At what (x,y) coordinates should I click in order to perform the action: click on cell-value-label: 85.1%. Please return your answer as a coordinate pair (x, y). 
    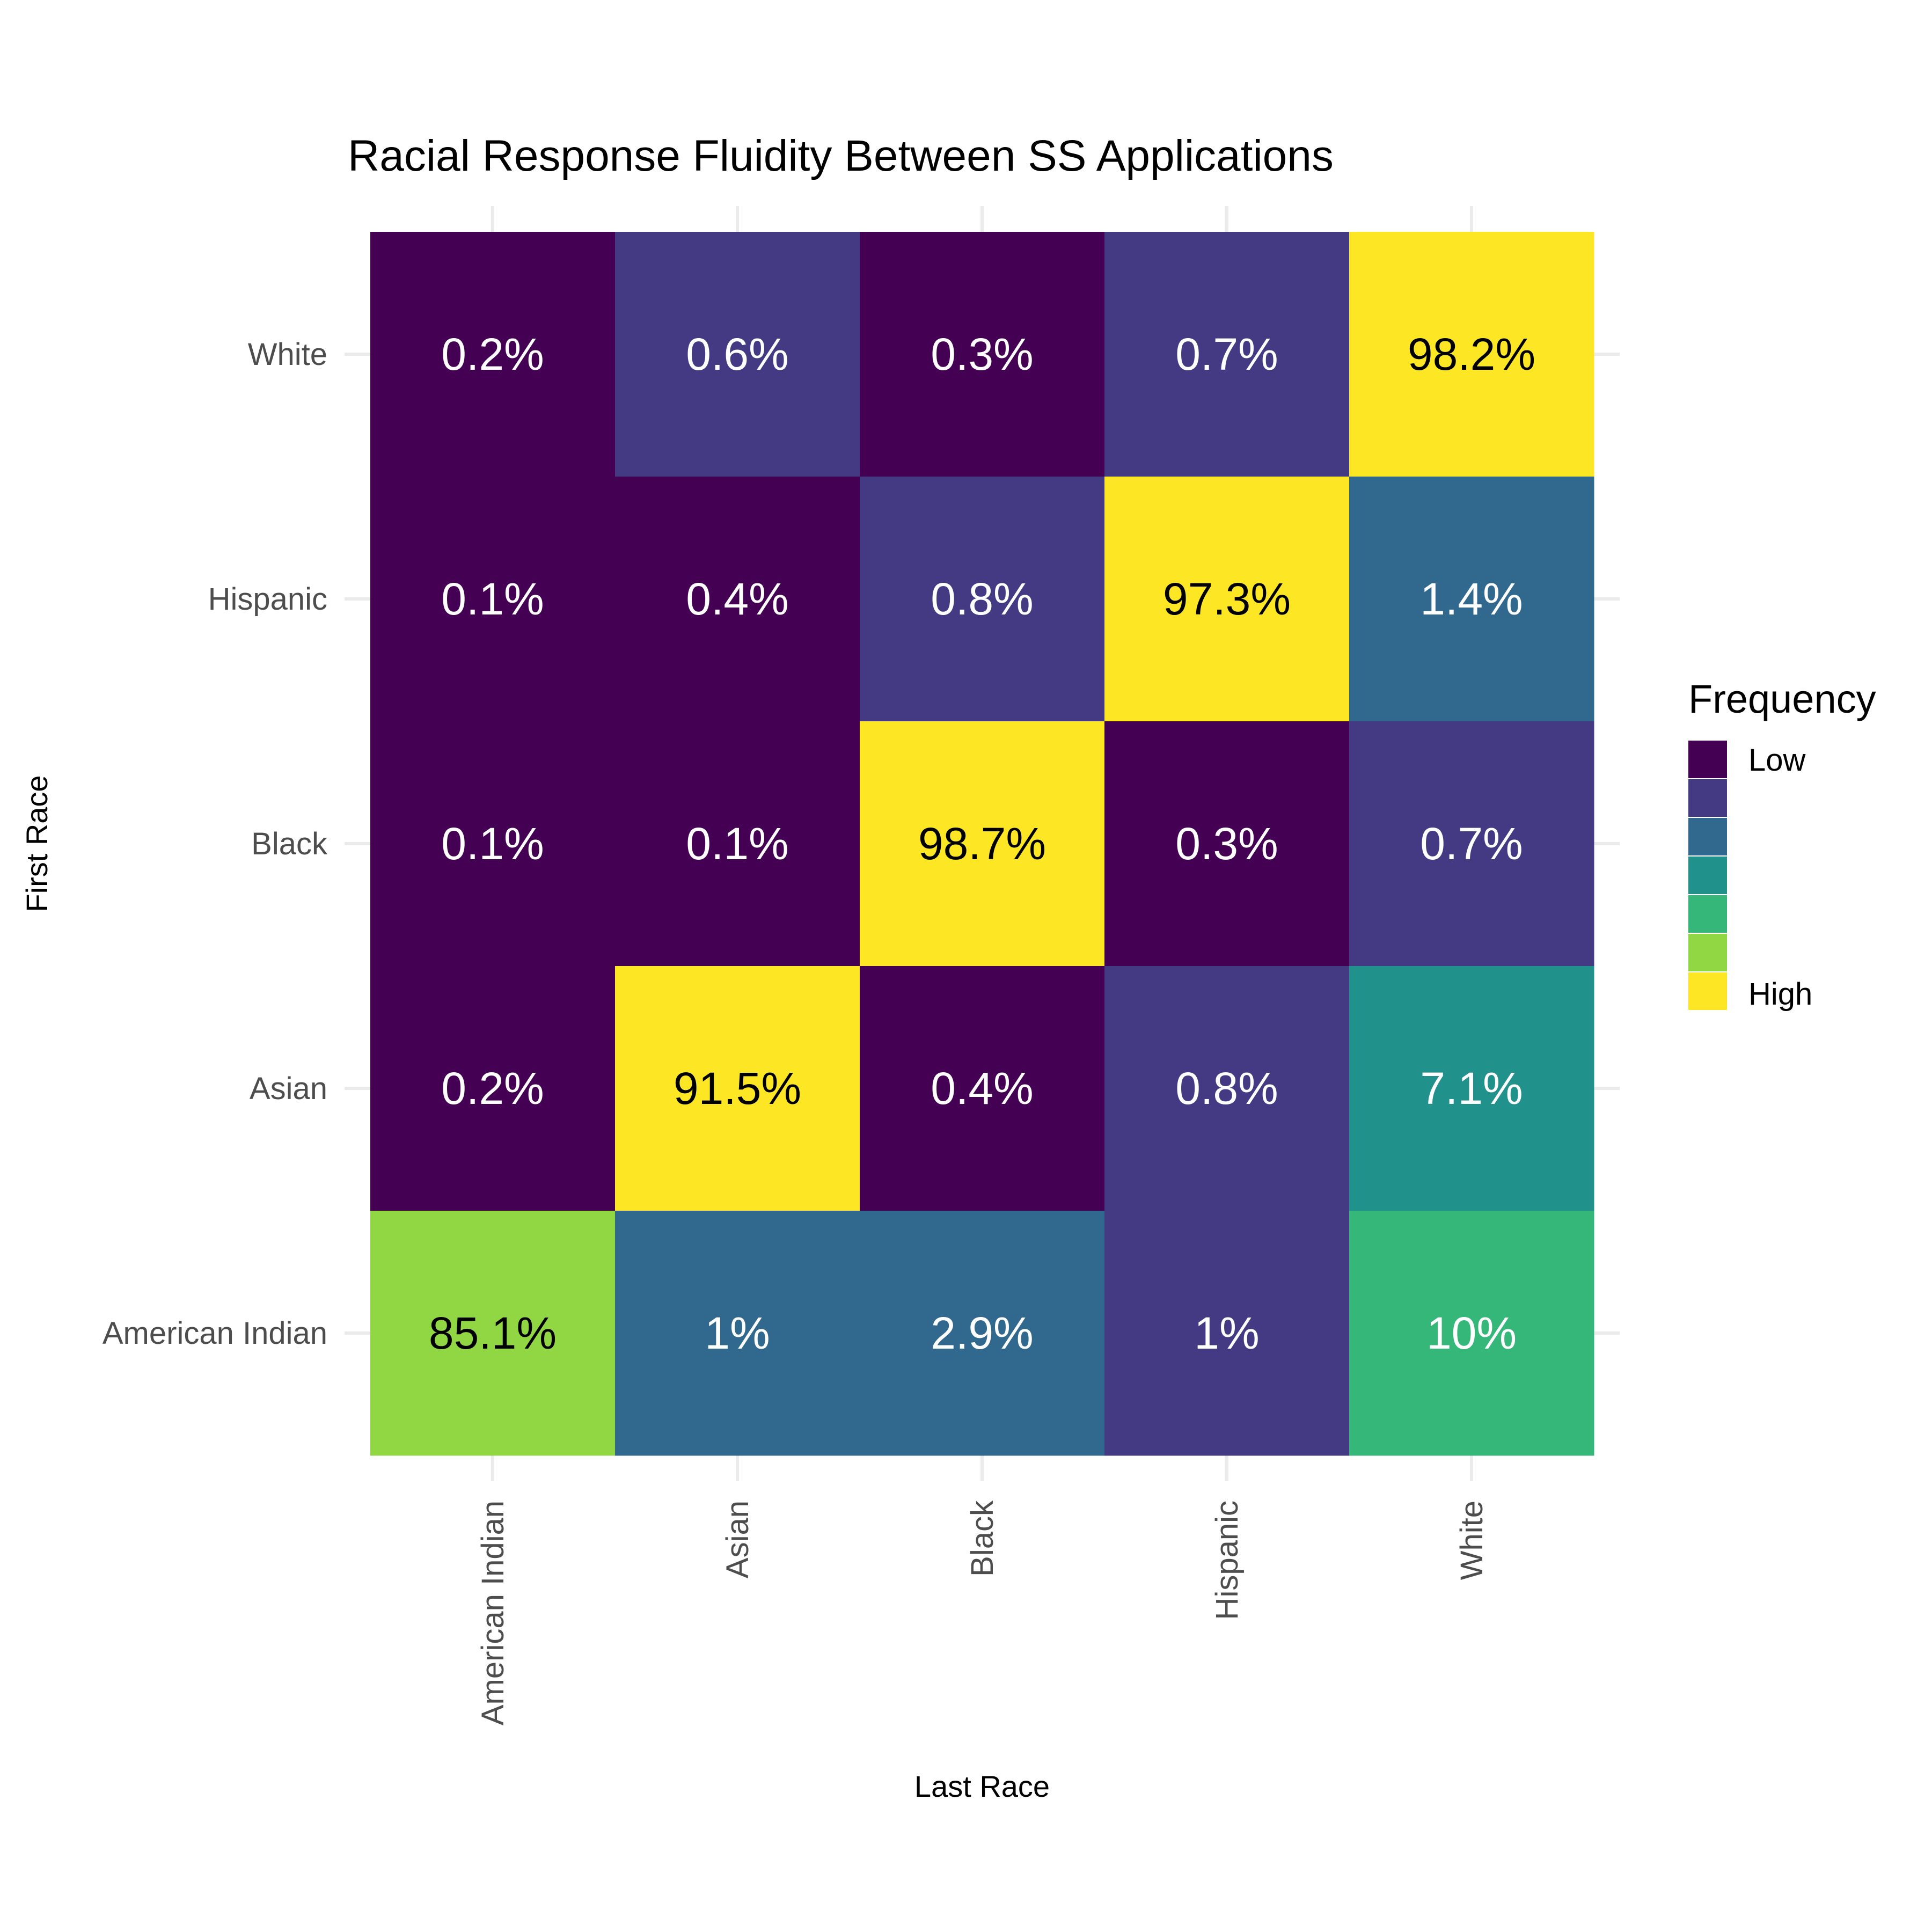
    Looking at the image, I should click on (493, 1333).